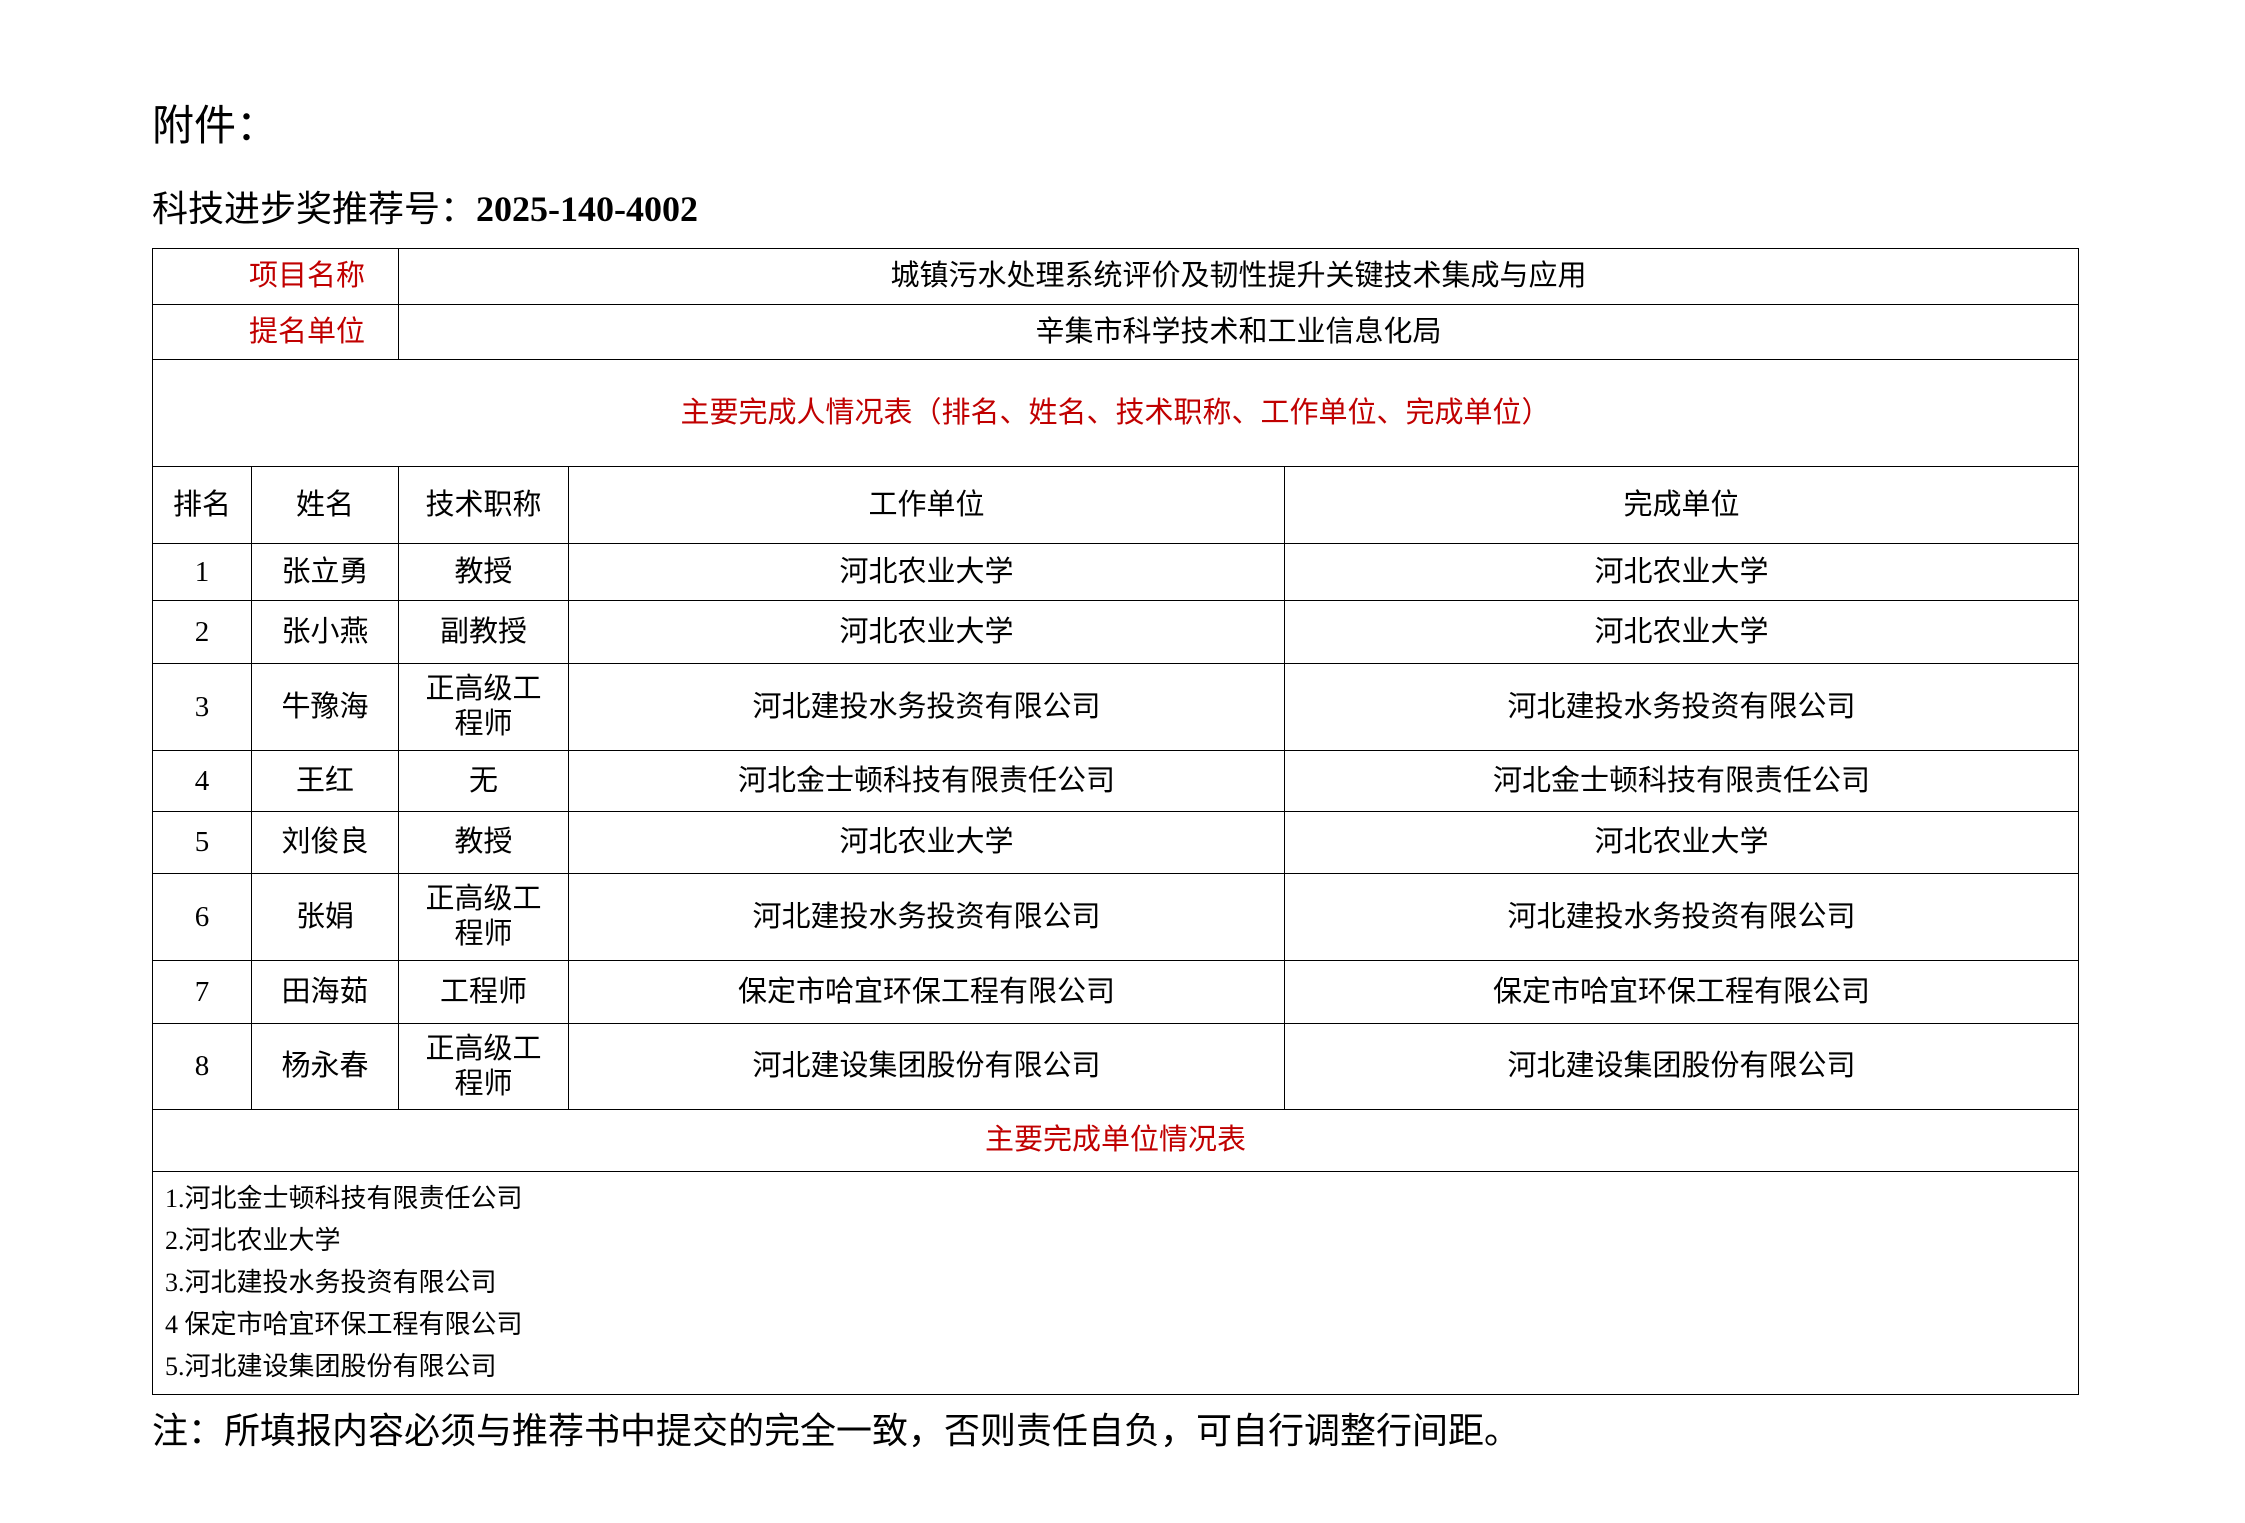 This screenshot has height=1523, width=2245. I want to click on table-row: 8 杨永春 正高级工程师 河北建设集团股份有限公司 河北建设集团股份有限公司, so click(1116, 1066).